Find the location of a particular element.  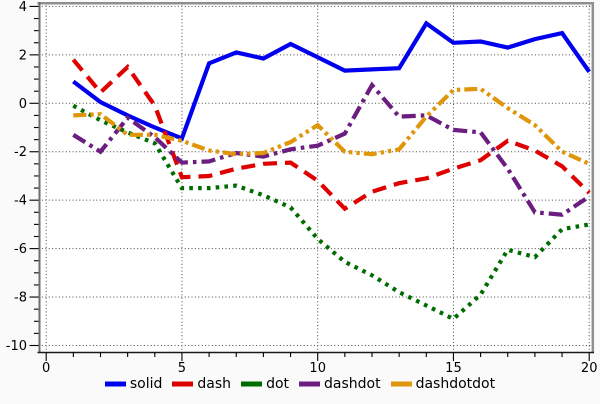

y-tick-label: -10 is located at coordinates (16, 346).